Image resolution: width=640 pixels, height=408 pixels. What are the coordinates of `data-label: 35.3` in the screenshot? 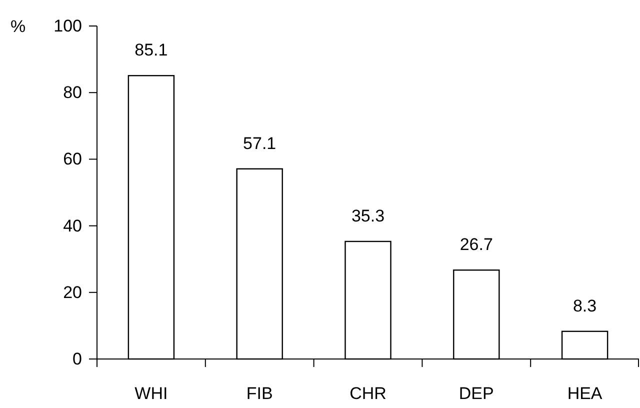 It's located at (368, 216).